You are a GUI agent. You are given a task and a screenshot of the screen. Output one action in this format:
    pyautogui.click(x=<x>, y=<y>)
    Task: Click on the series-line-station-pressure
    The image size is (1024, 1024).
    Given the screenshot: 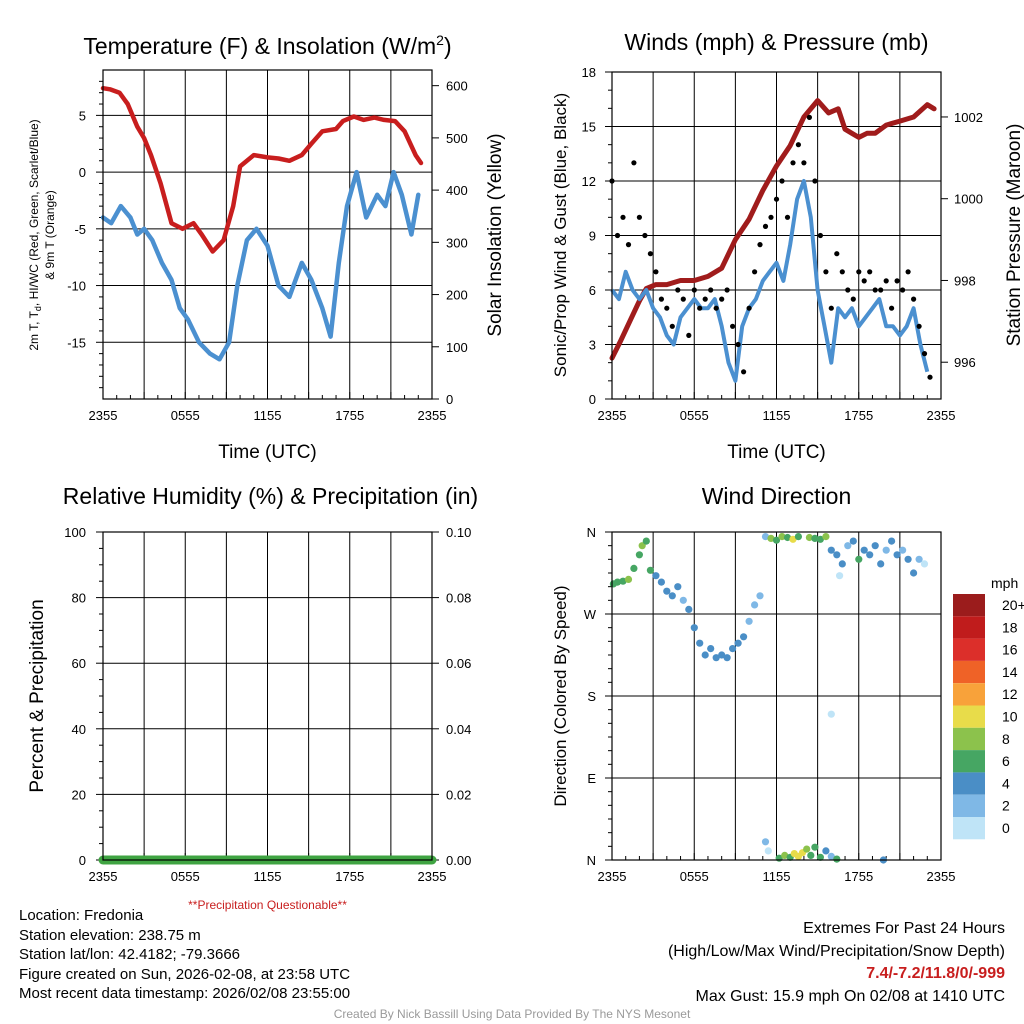 What is the action you would take?
    pyautogui.click(x=773, y=229)
    